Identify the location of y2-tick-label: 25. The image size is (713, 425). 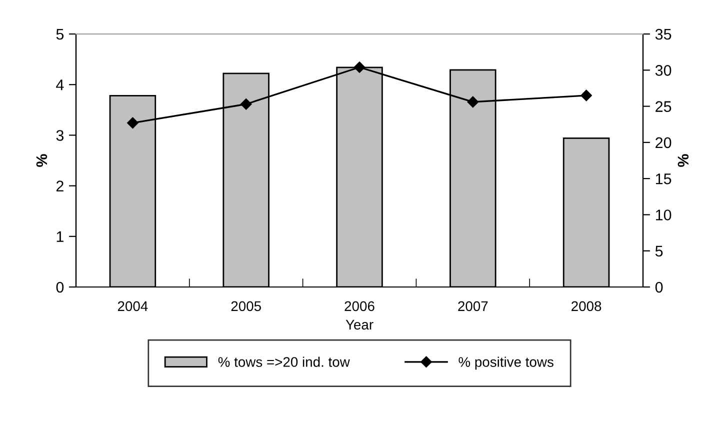
(664, 106).